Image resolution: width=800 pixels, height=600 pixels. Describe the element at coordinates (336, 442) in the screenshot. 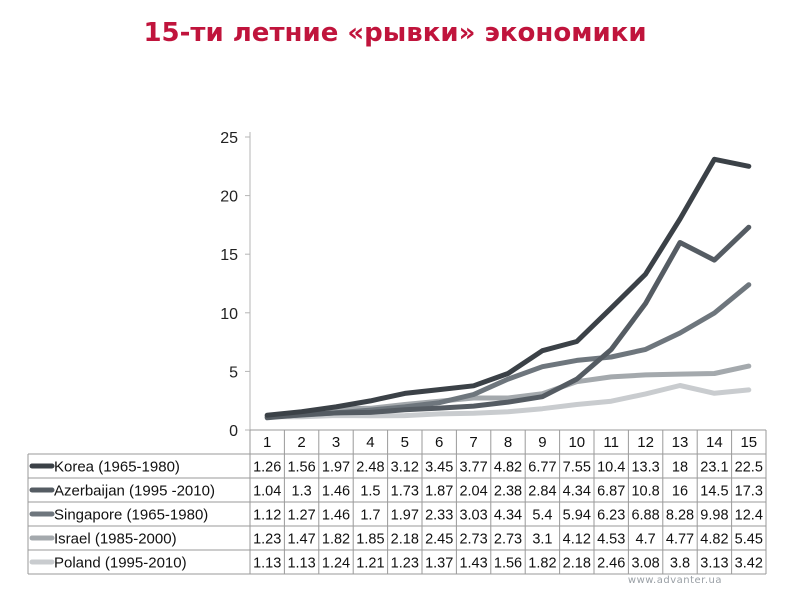

I see `x-category-label: 3` at that location.